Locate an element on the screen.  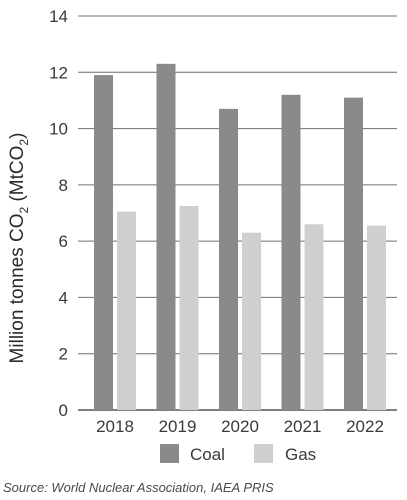
y-tick-label-10: 10 is located at coordinates (58, 129).